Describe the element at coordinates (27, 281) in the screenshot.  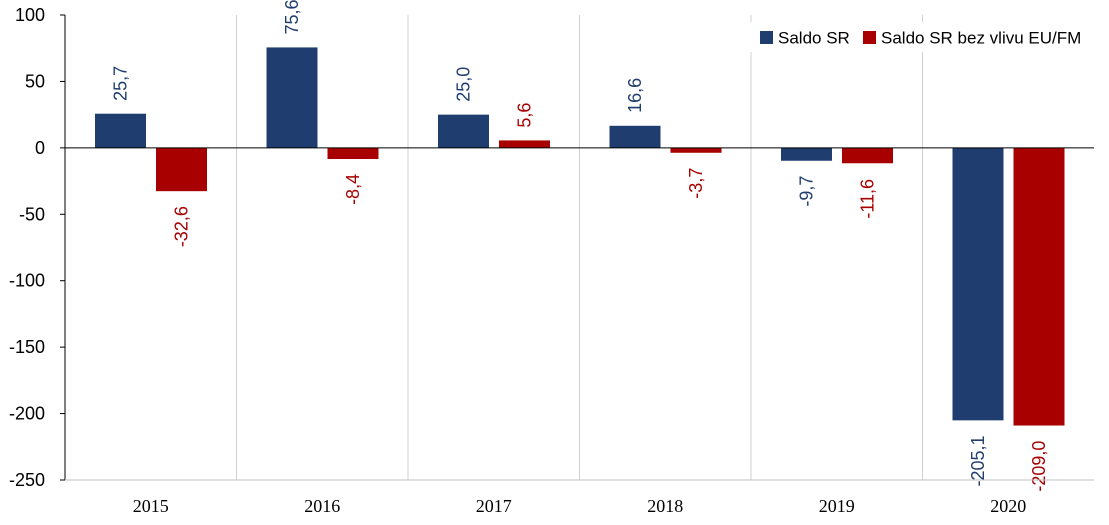
I see `y-tick-label: -100` at that location.